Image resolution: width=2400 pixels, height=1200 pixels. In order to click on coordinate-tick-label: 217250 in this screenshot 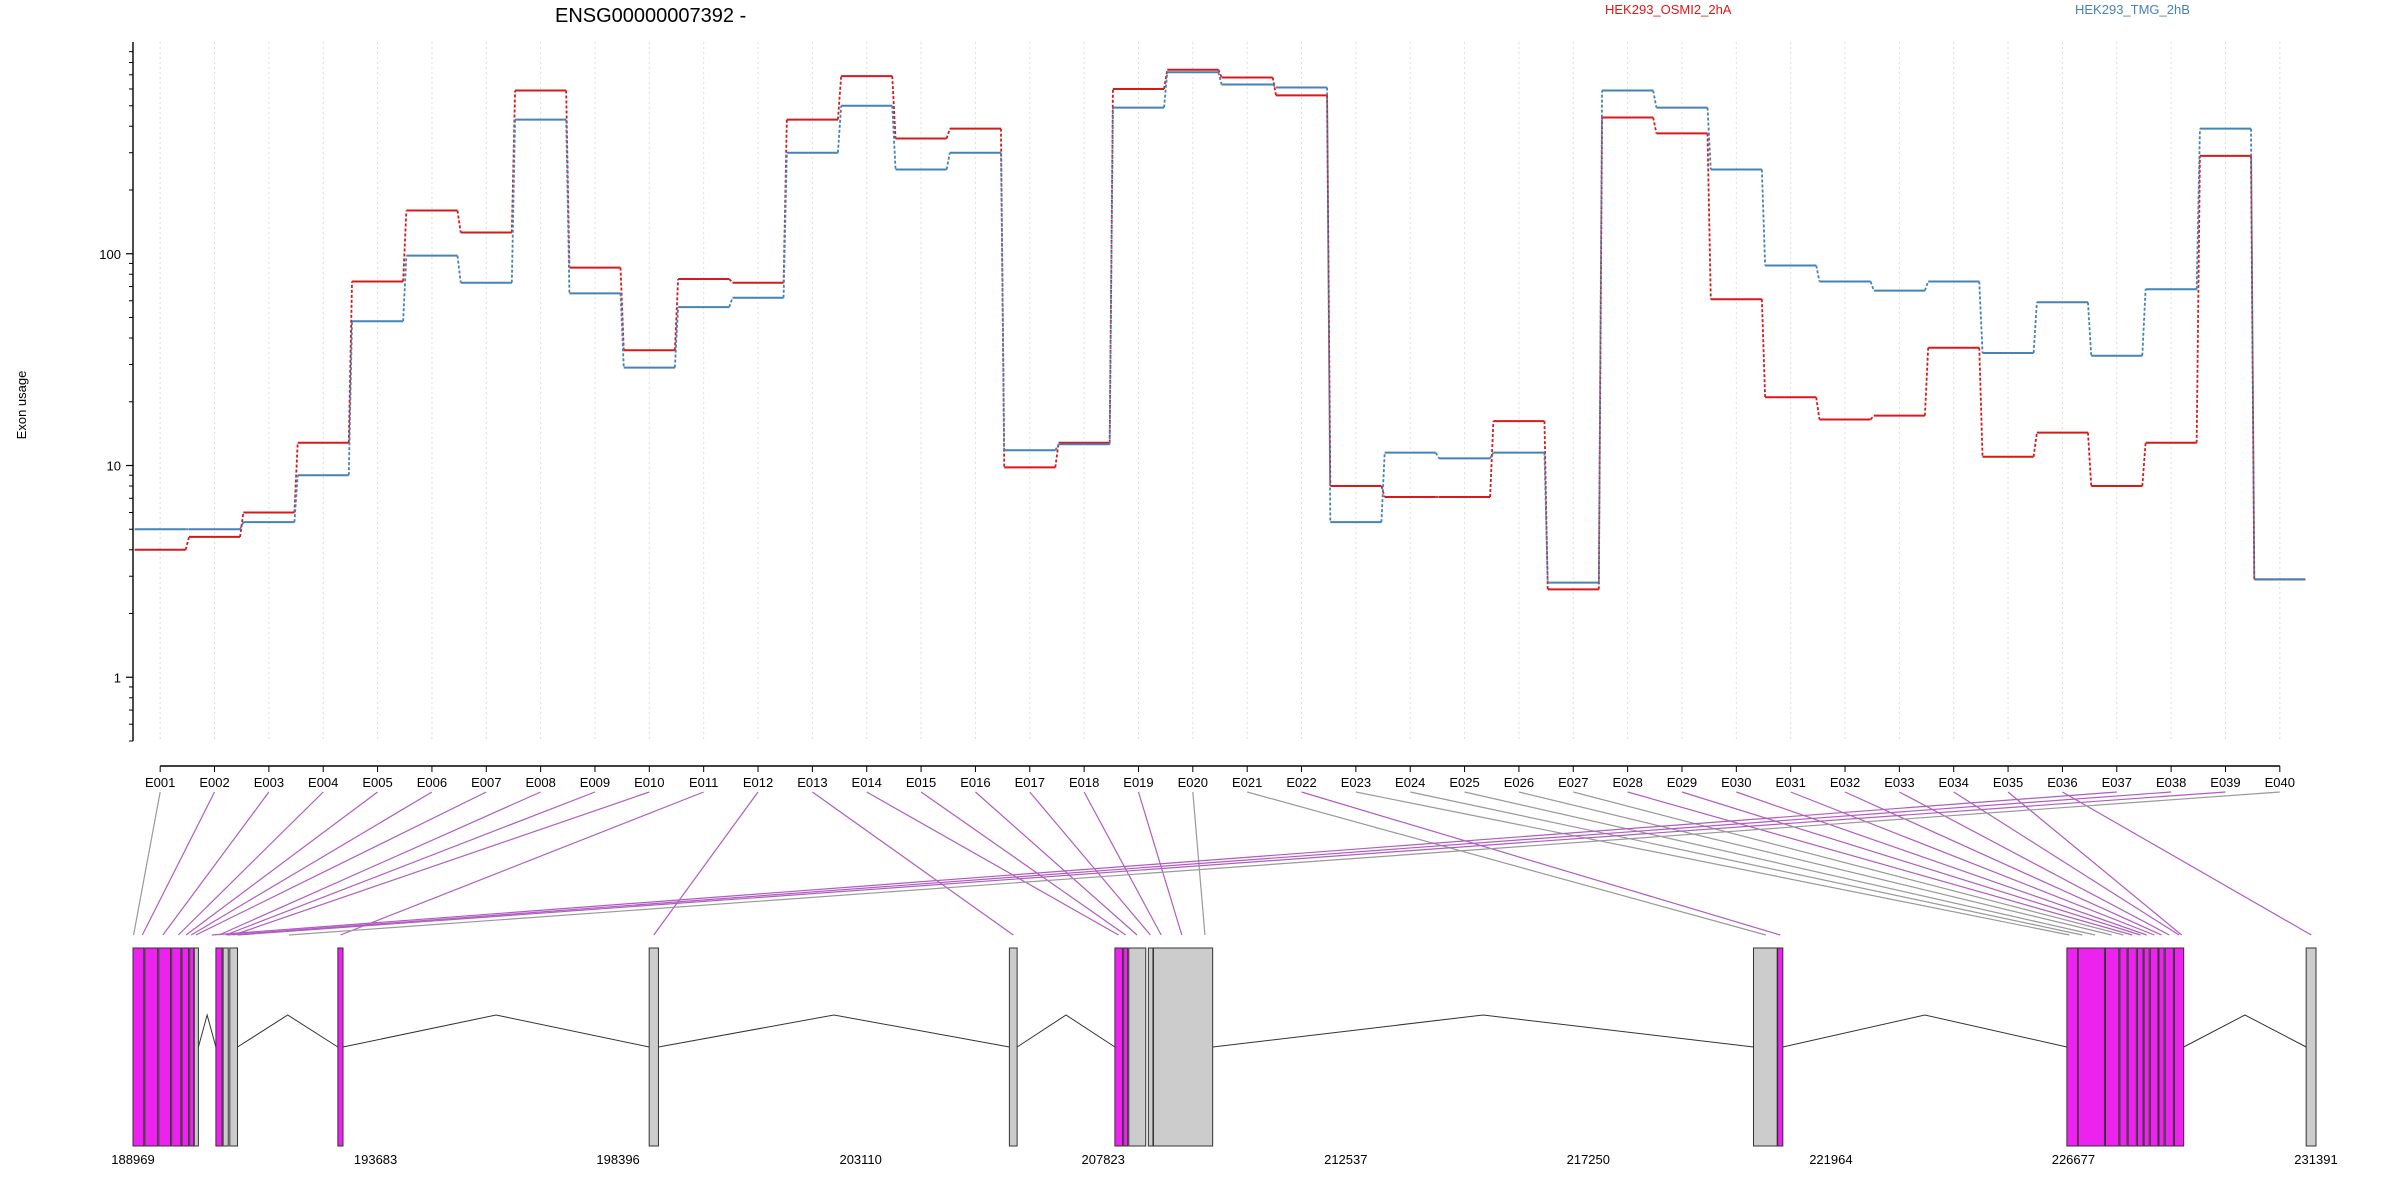, I will do `click(1588, 1159)`.